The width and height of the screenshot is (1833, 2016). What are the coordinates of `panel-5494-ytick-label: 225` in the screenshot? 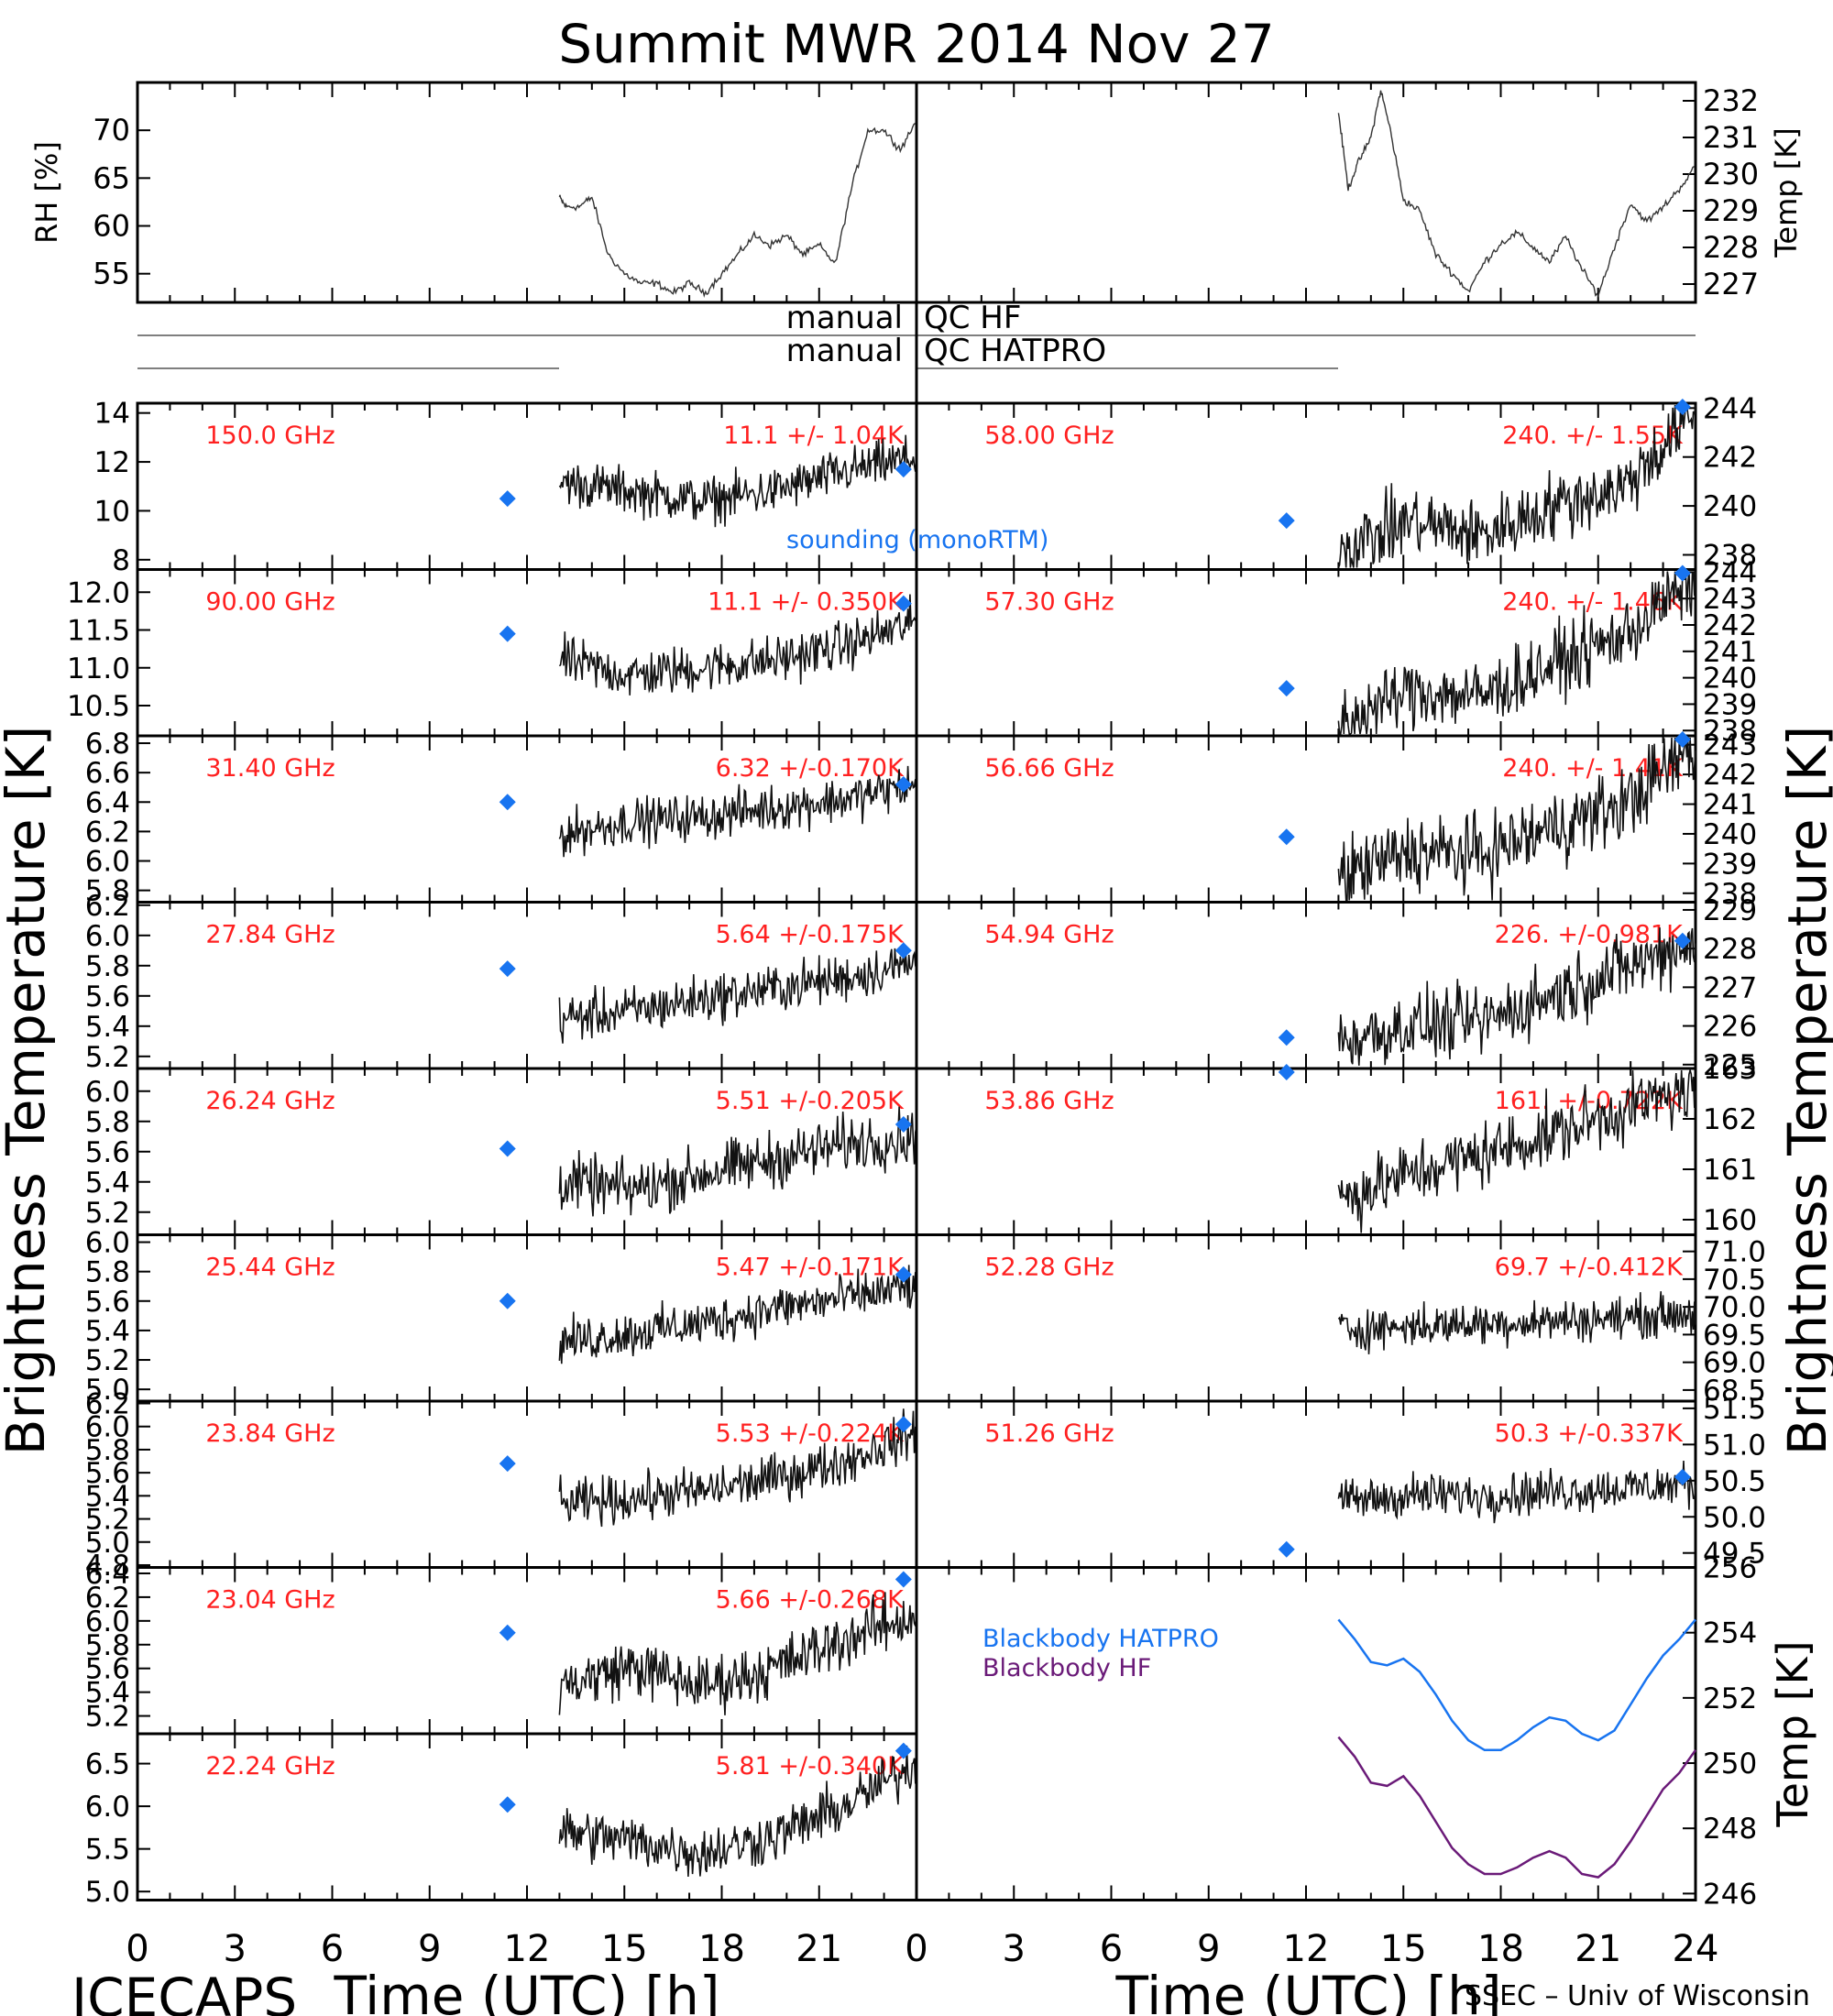 It's located at (1730, 1065).